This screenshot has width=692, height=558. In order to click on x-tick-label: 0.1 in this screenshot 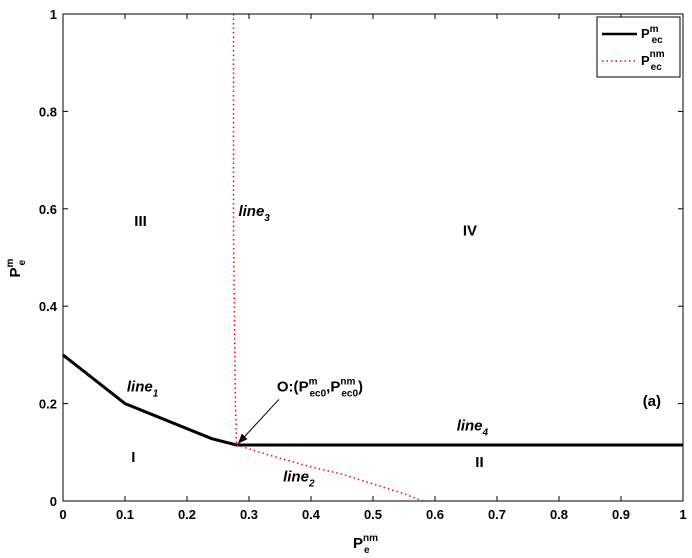, I will do `click(125, 514)`.